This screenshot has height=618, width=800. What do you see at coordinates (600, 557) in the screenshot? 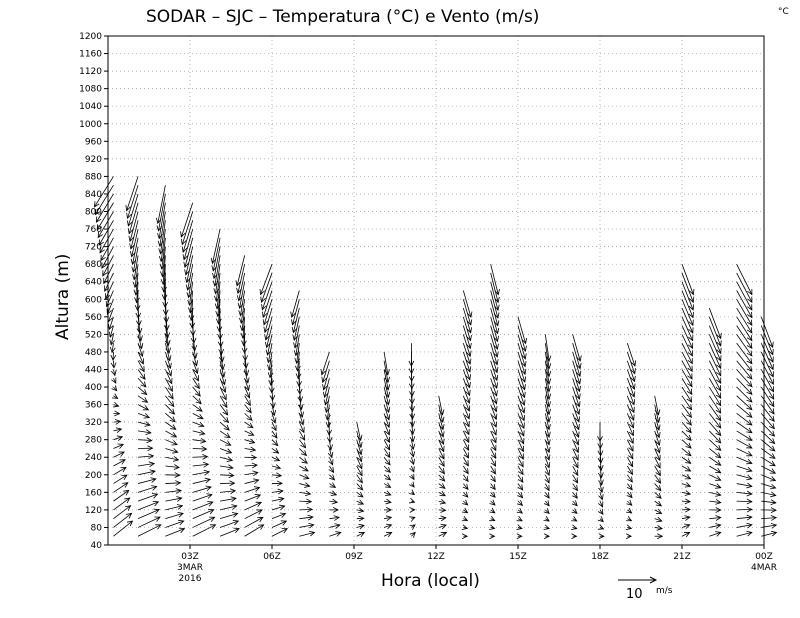
I see `x-tick-label: 18Z` at bounding box center [600, 557].